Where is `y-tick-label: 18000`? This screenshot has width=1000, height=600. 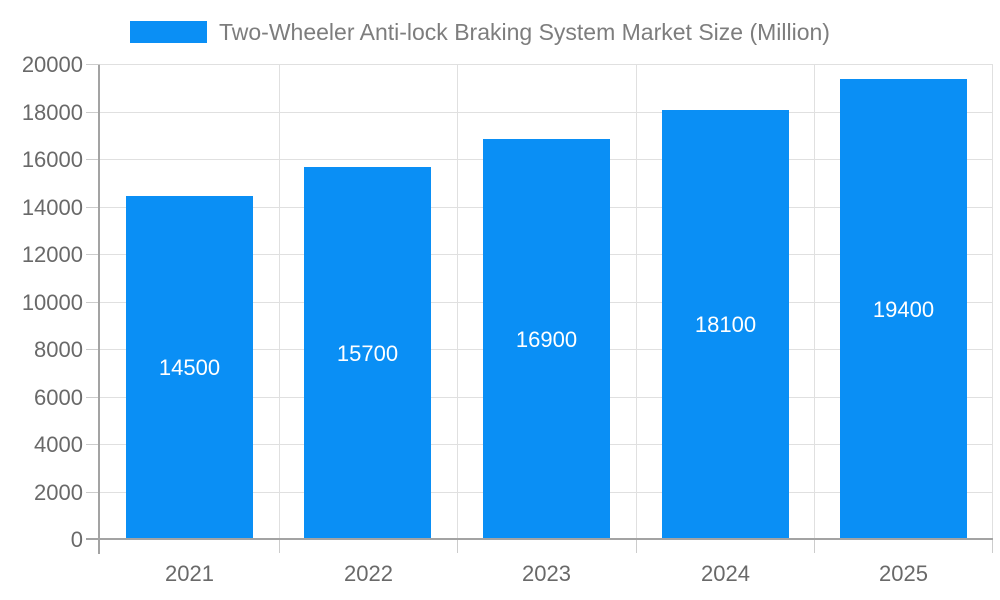
y-tick-label: 18000 is located at coordinates (52, 112).